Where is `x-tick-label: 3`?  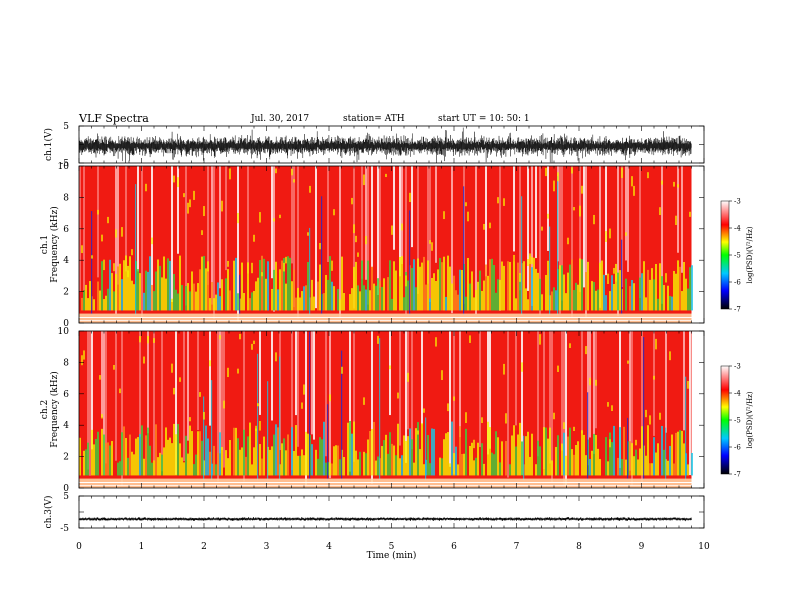 x-tick-label: 3 is located at coordinates (267, 547).